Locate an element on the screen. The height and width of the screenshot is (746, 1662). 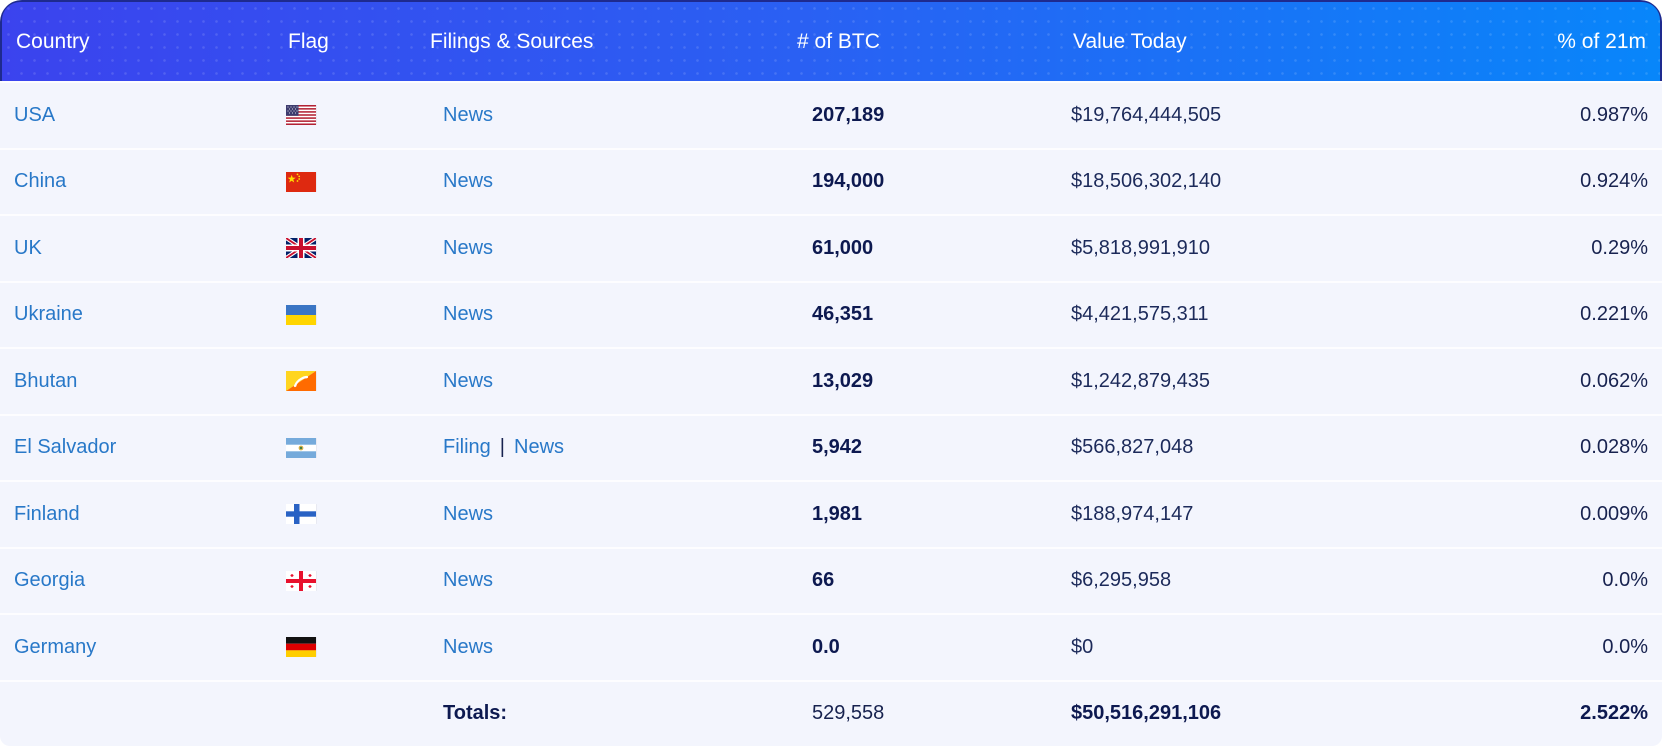
bhutan-flag-icon is located at coordinates (301, 381).